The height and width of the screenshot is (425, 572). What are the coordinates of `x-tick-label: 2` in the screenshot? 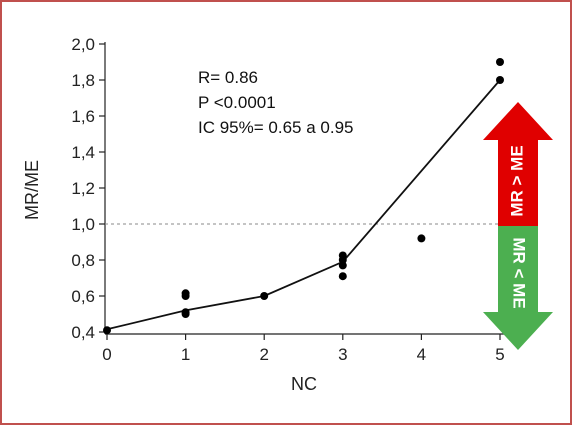 It's located at (263, 354).